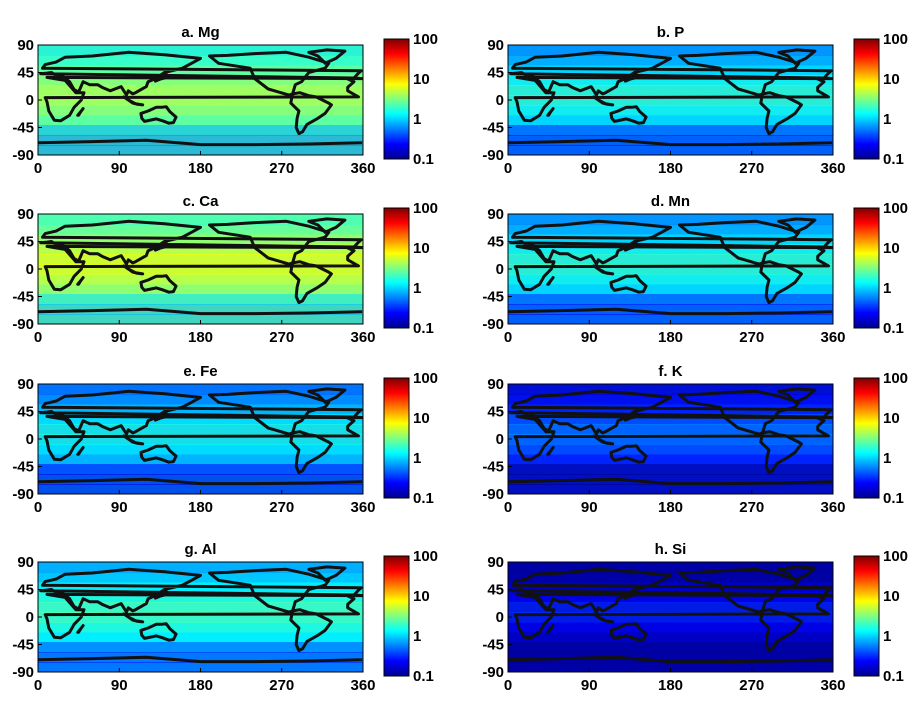 This screenshot has height=713, width=917. Describe the element at coordinates (508, 685) in the screenshot. I see `x-tick-label: 0` at that location.